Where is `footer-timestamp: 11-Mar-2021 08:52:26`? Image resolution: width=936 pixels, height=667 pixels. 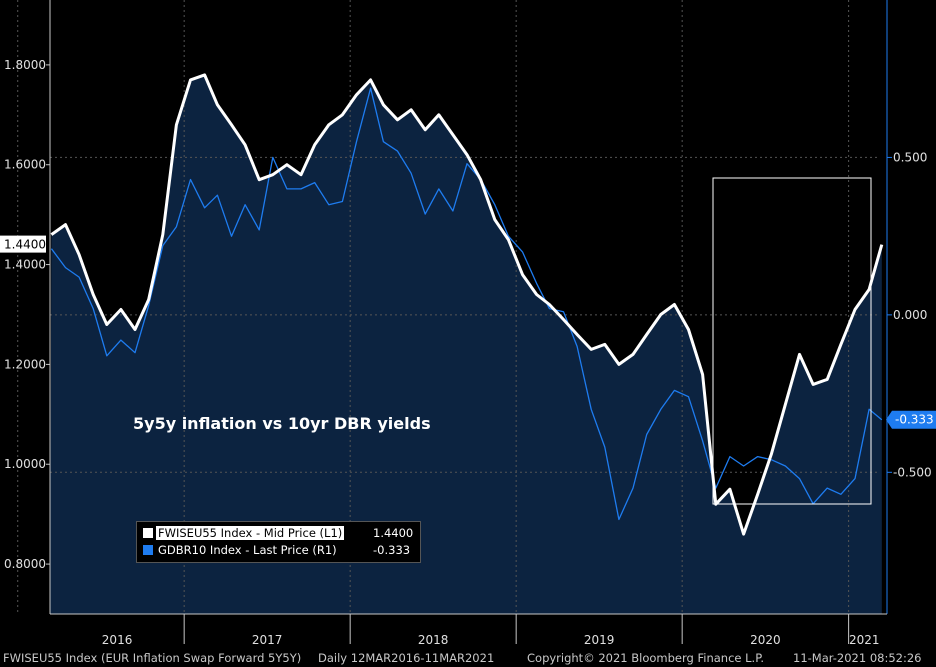
footer-timestamp: 11-Mar-2021 08:52:26 is located at coordinates (857, 658).